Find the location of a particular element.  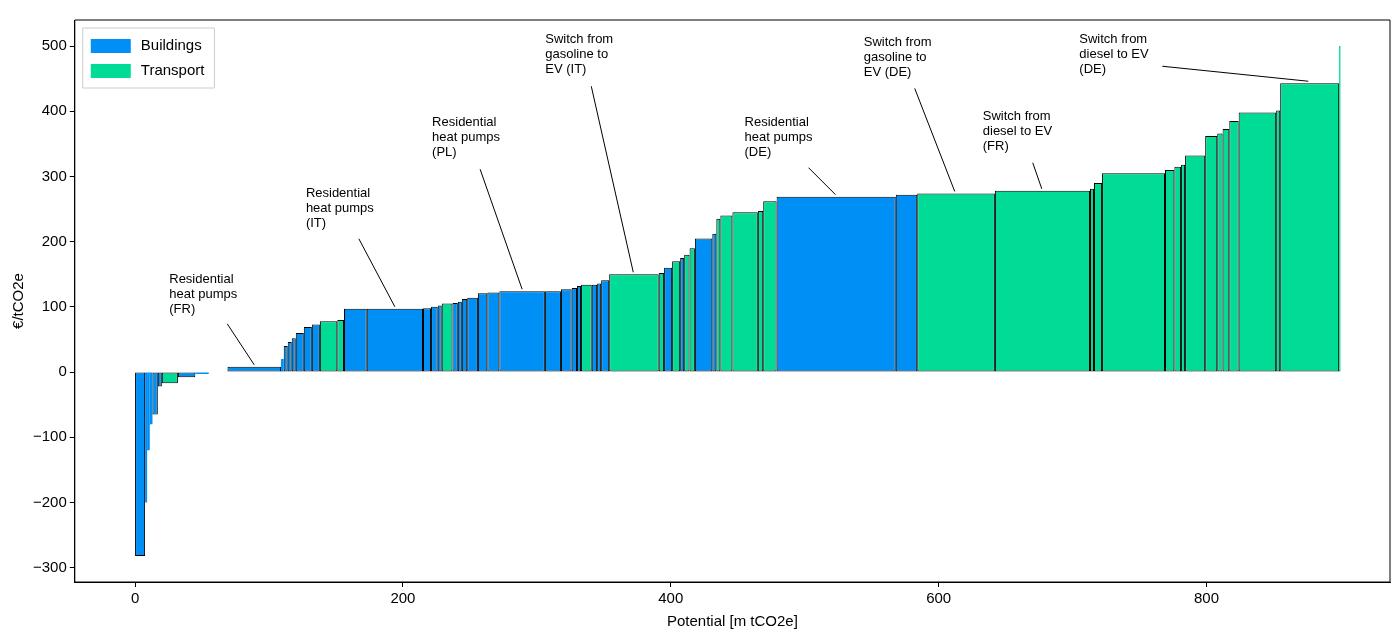

annotation: Switch from gasoline to EV (DE) is located at coordinates (897, 56).